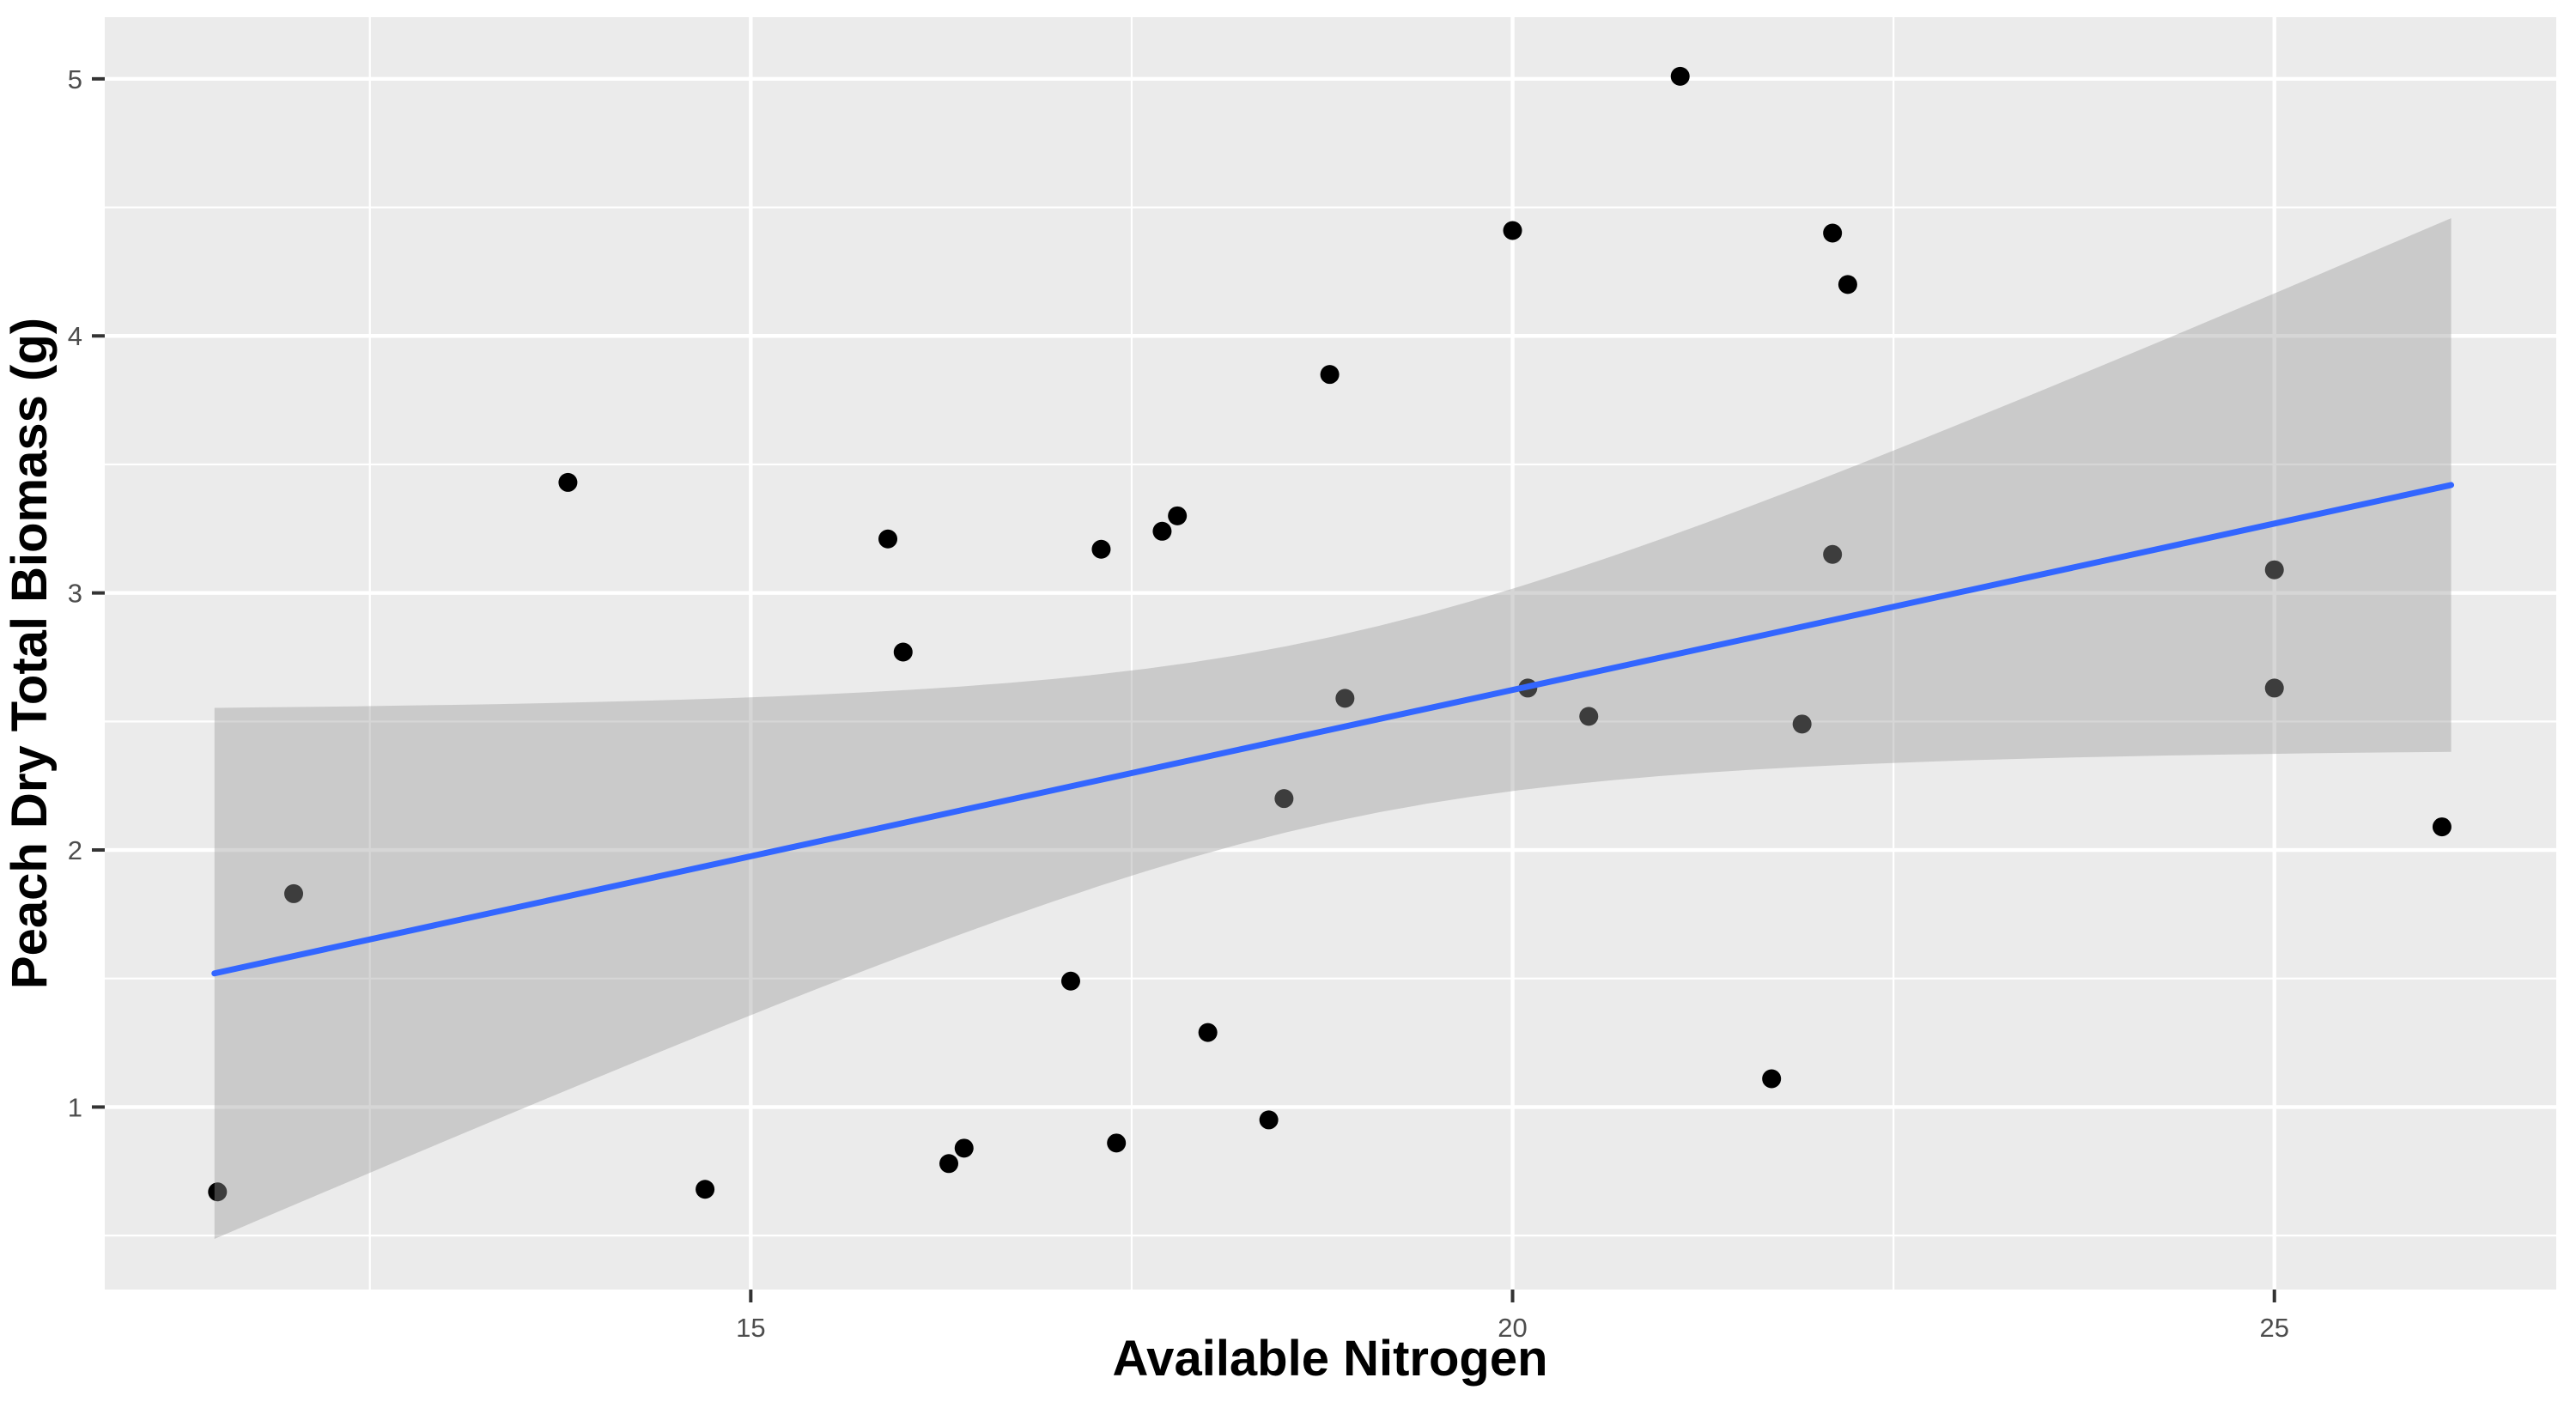 This screenshot has height=1402, width=2576. Describe the element at coordinates (75, 336) in the screenshot. I see `y-tick-label-4: 4` at that location.